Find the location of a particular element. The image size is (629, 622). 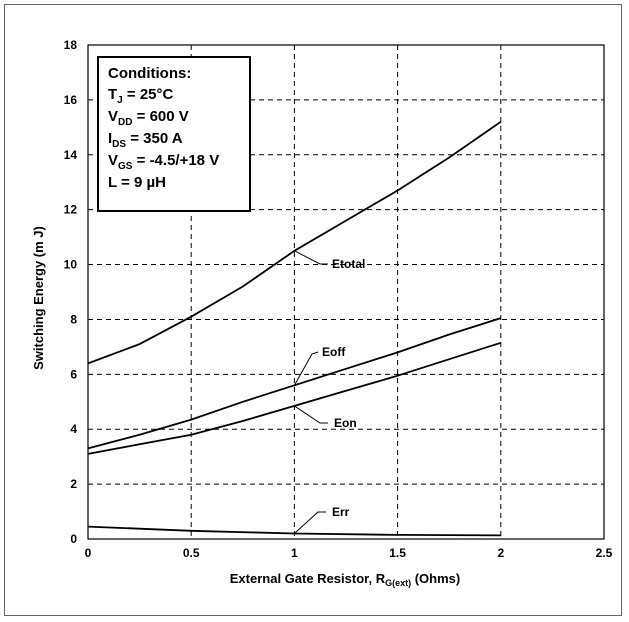

y-tick-label: 18 is located at coordinates (71, 45).